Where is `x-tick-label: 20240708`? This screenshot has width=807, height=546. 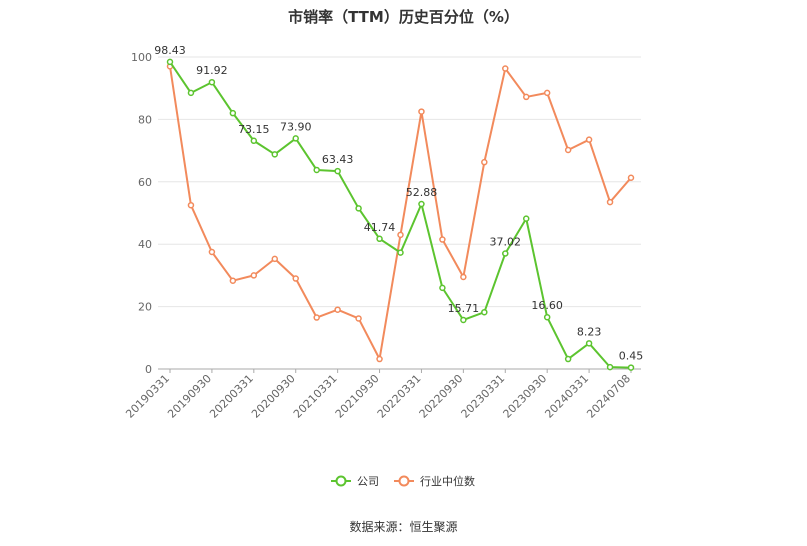
x-tick-label: 20240708 is located at coordinates (608, 396).